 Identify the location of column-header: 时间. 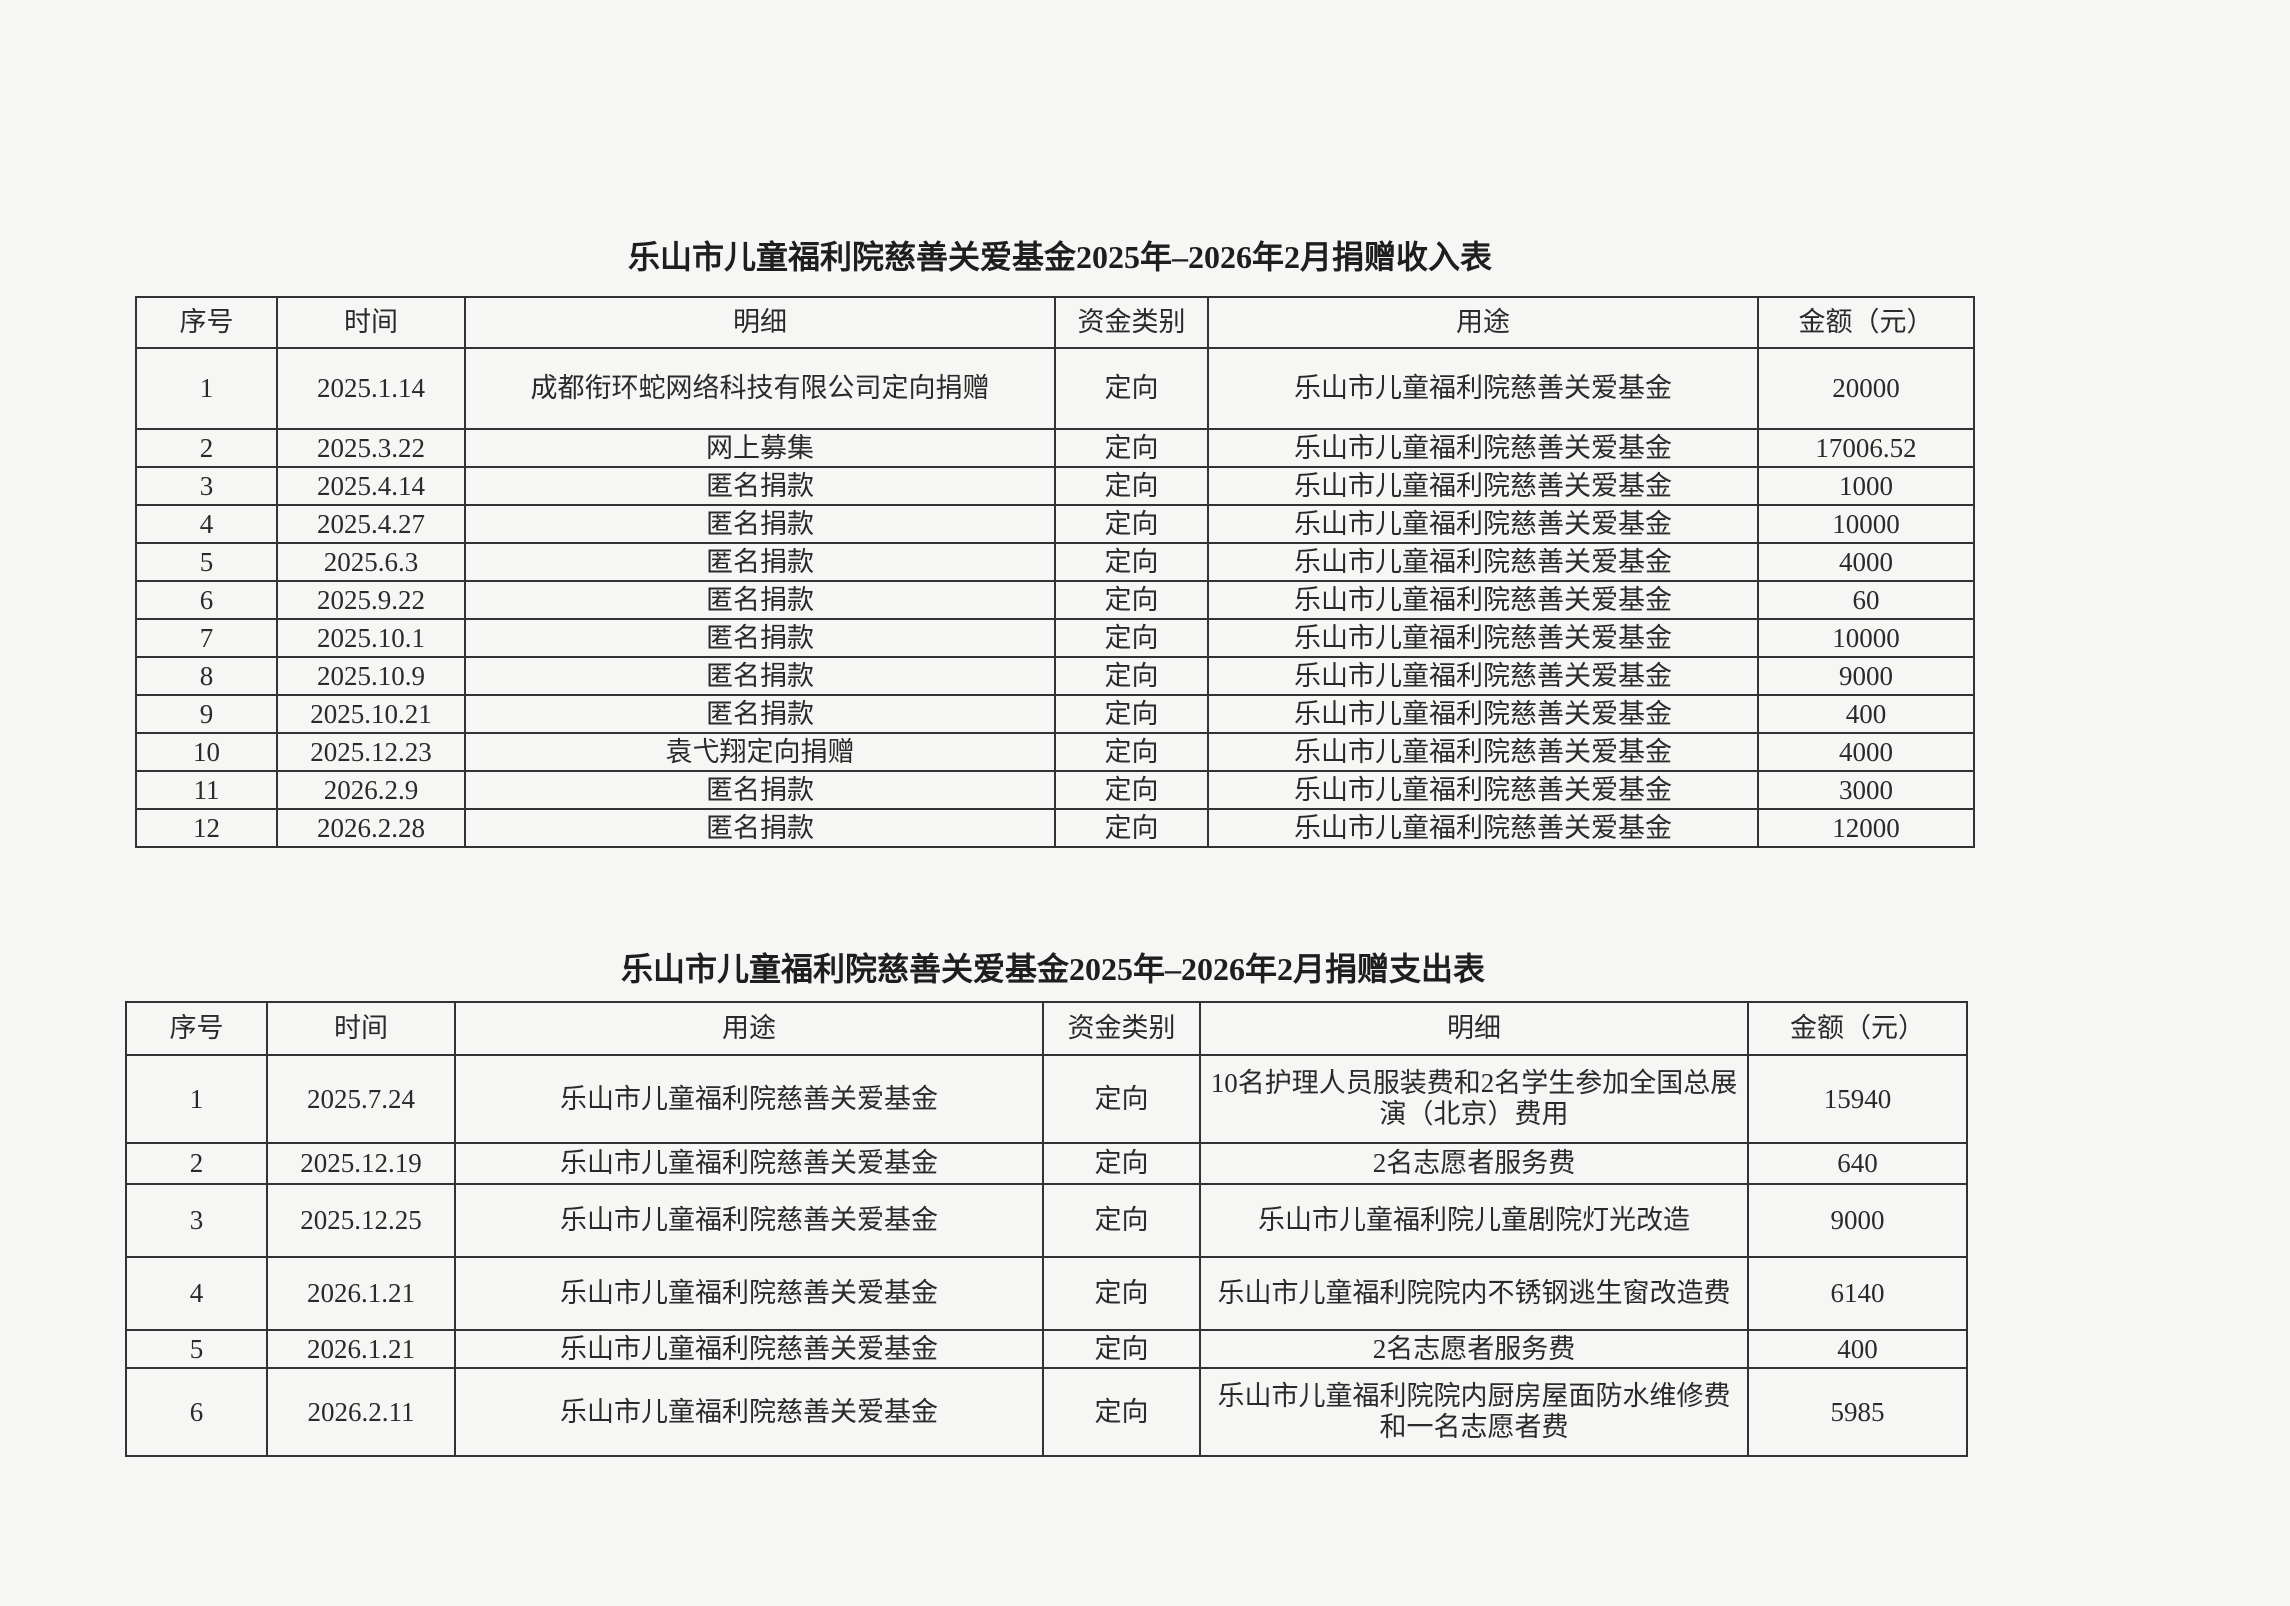
(371, 322).